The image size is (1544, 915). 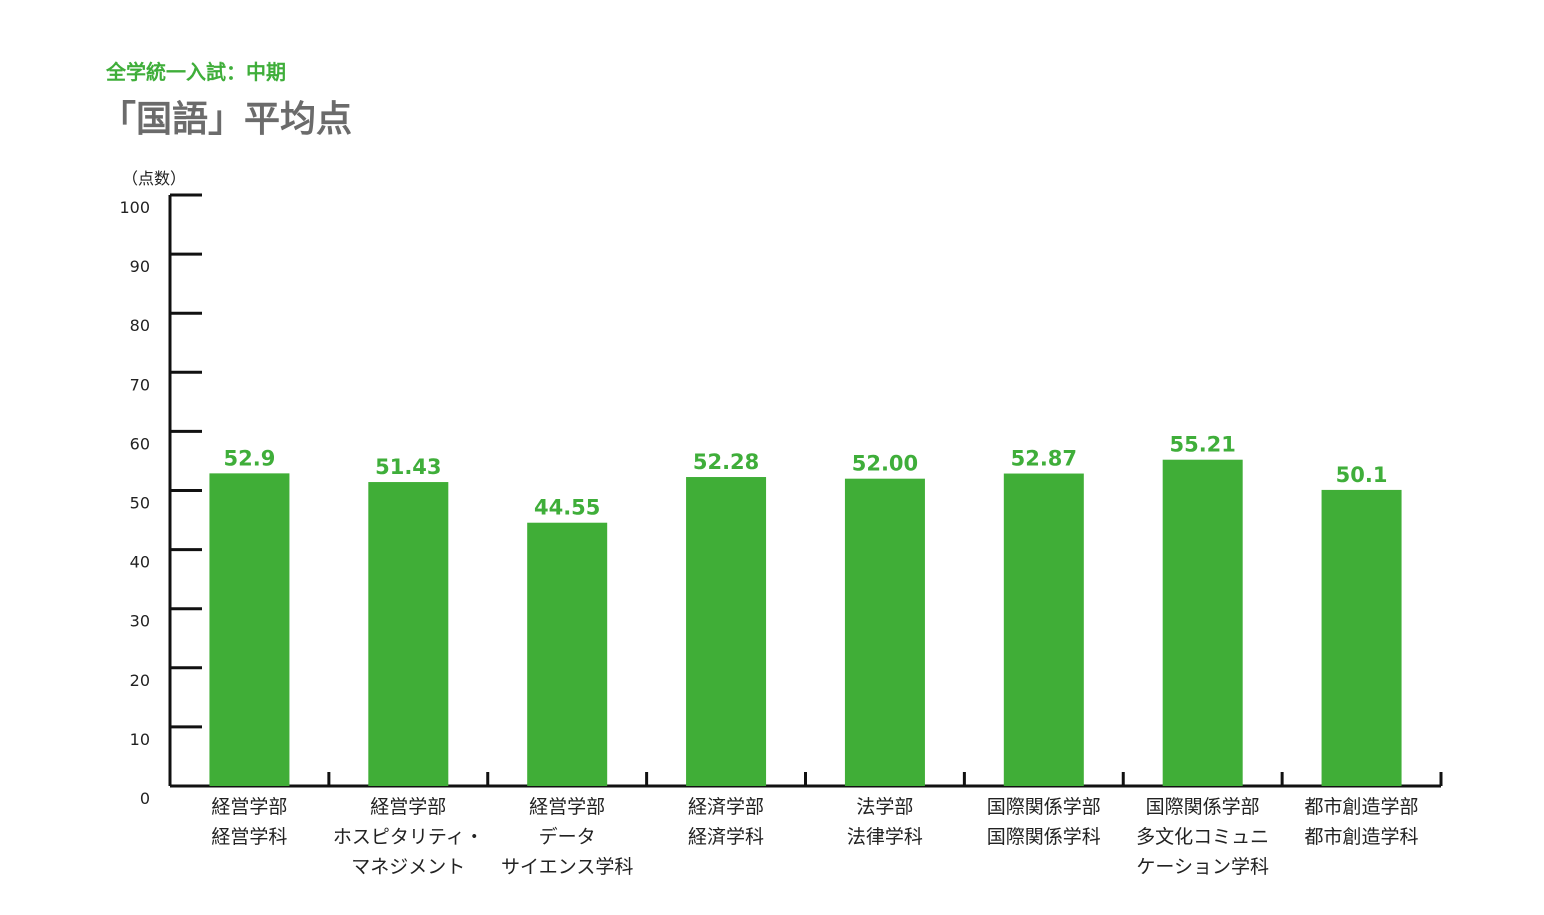 I want to click on value-label: 52.9, so click(x=250, y=458).